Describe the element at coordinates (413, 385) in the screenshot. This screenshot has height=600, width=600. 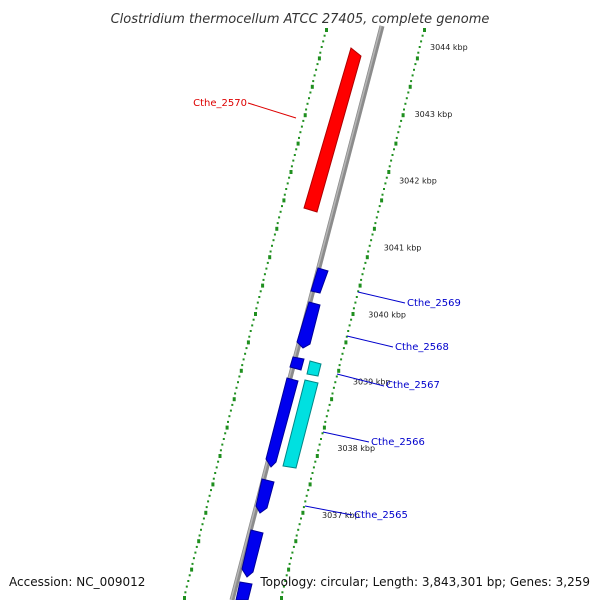
I see `gene-label-cthe-2567: Cthe_2567` at that location.